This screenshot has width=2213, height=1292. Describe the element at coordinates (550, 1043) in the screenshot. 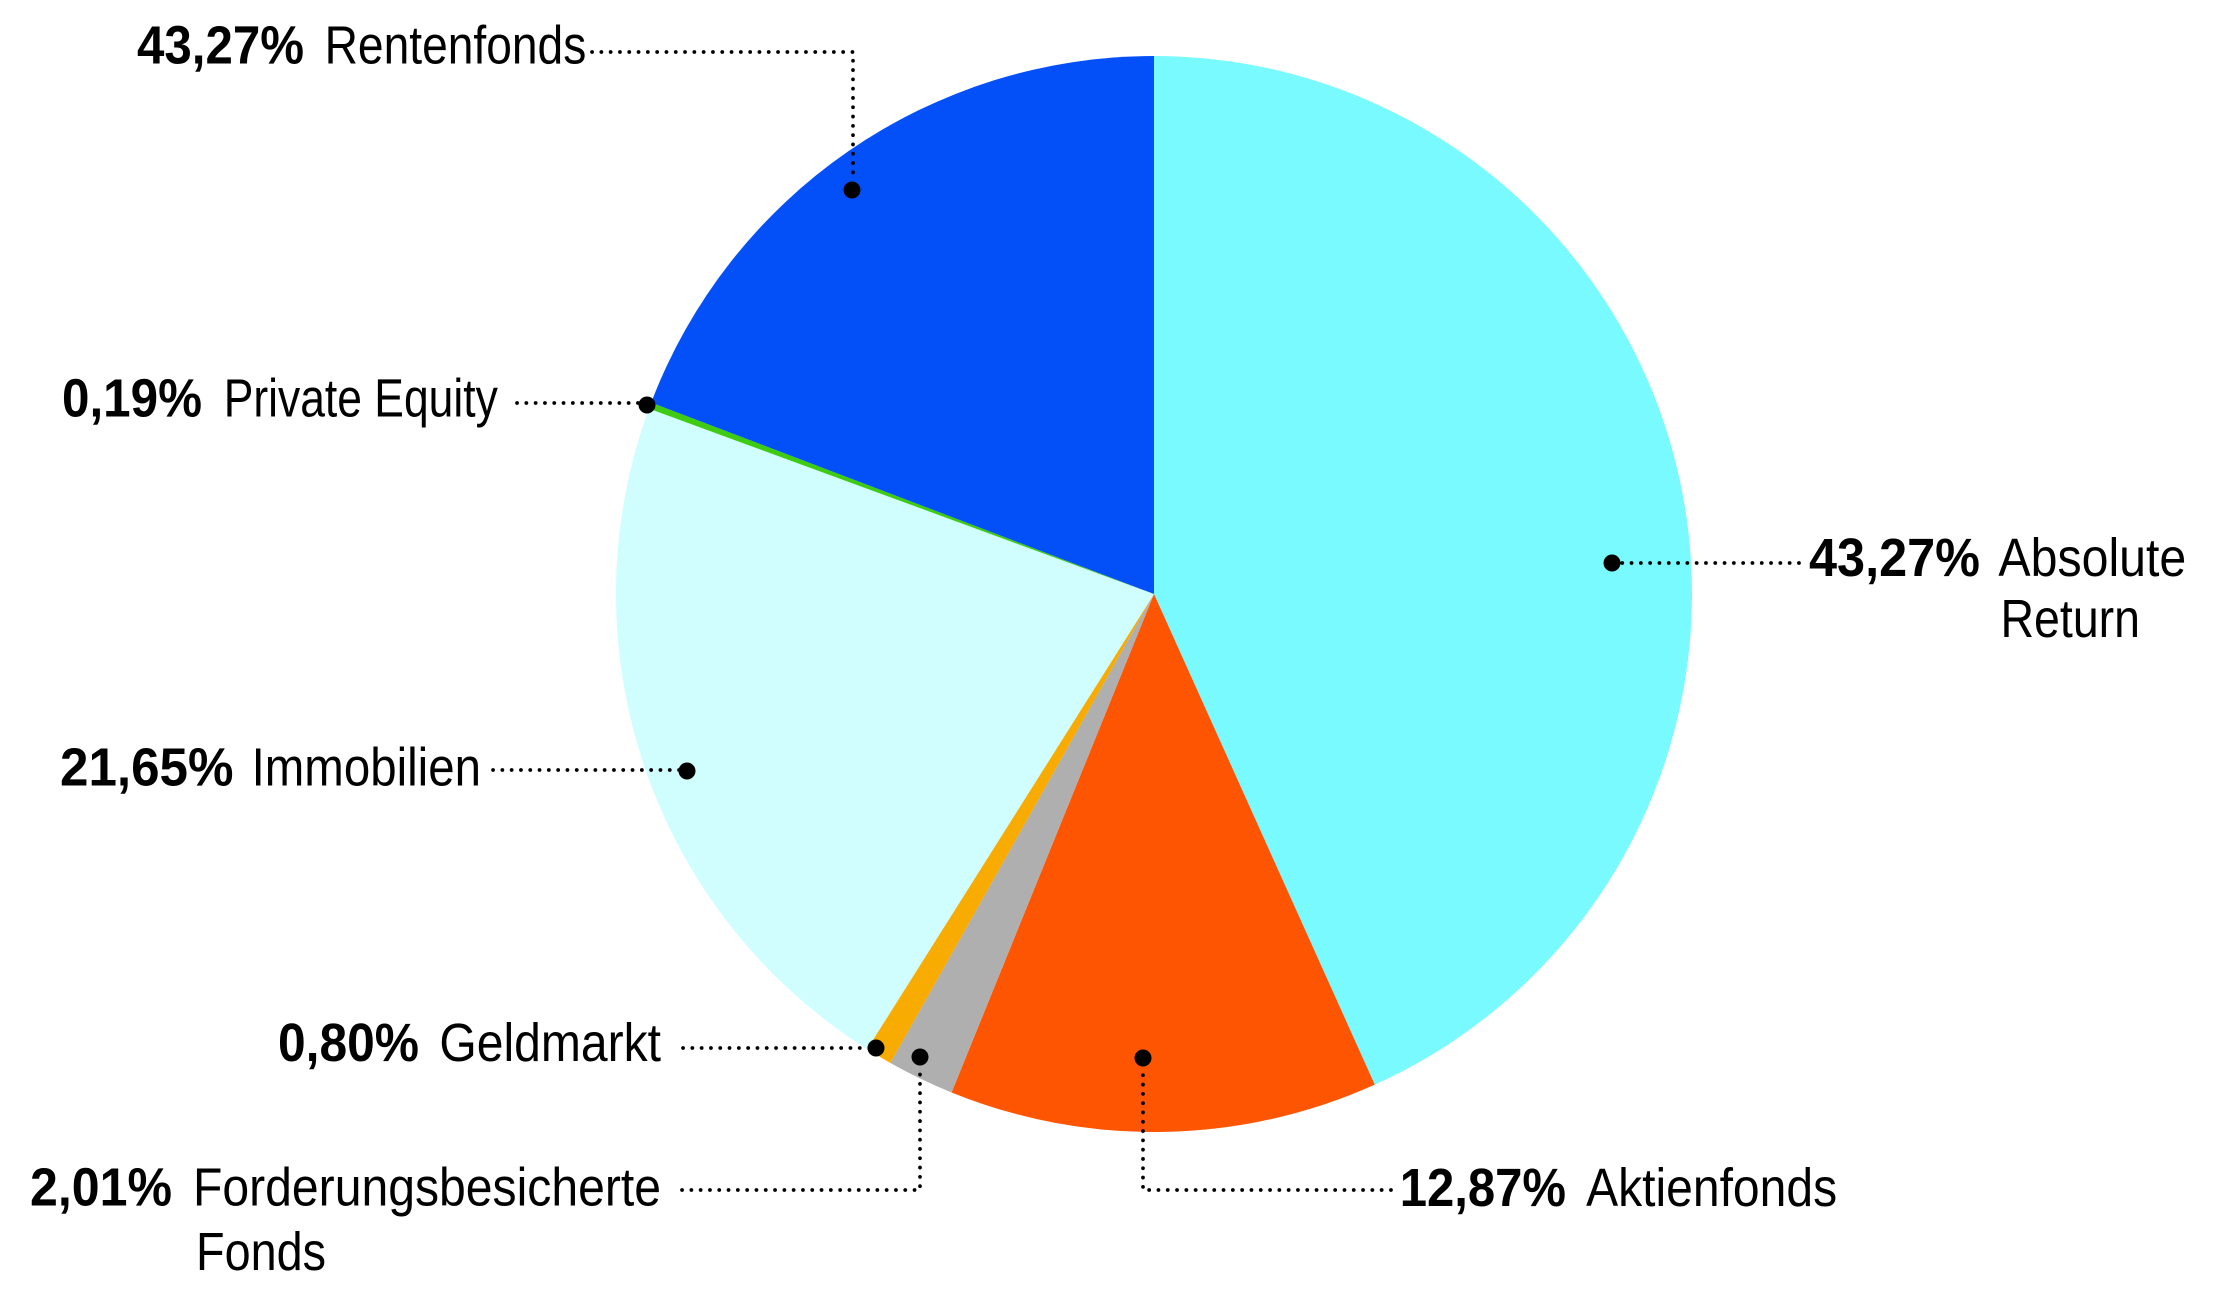

I see `svg-text: Geldmarkt` at that location.